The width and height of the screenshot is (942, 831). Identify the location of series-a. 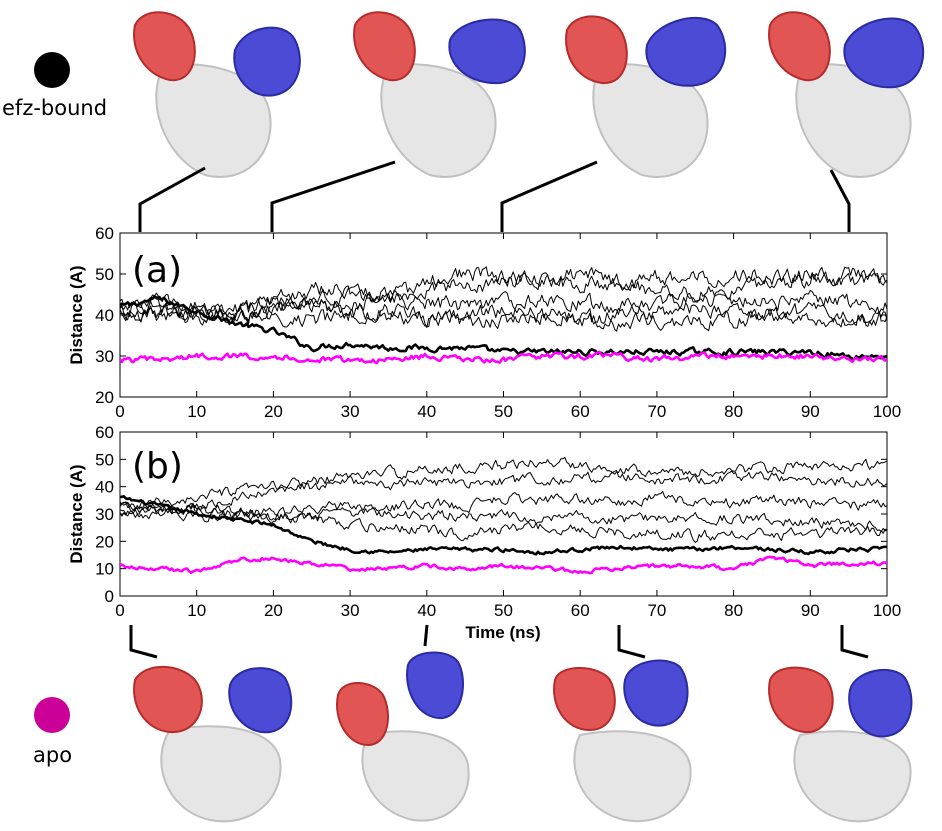
(503, 315).